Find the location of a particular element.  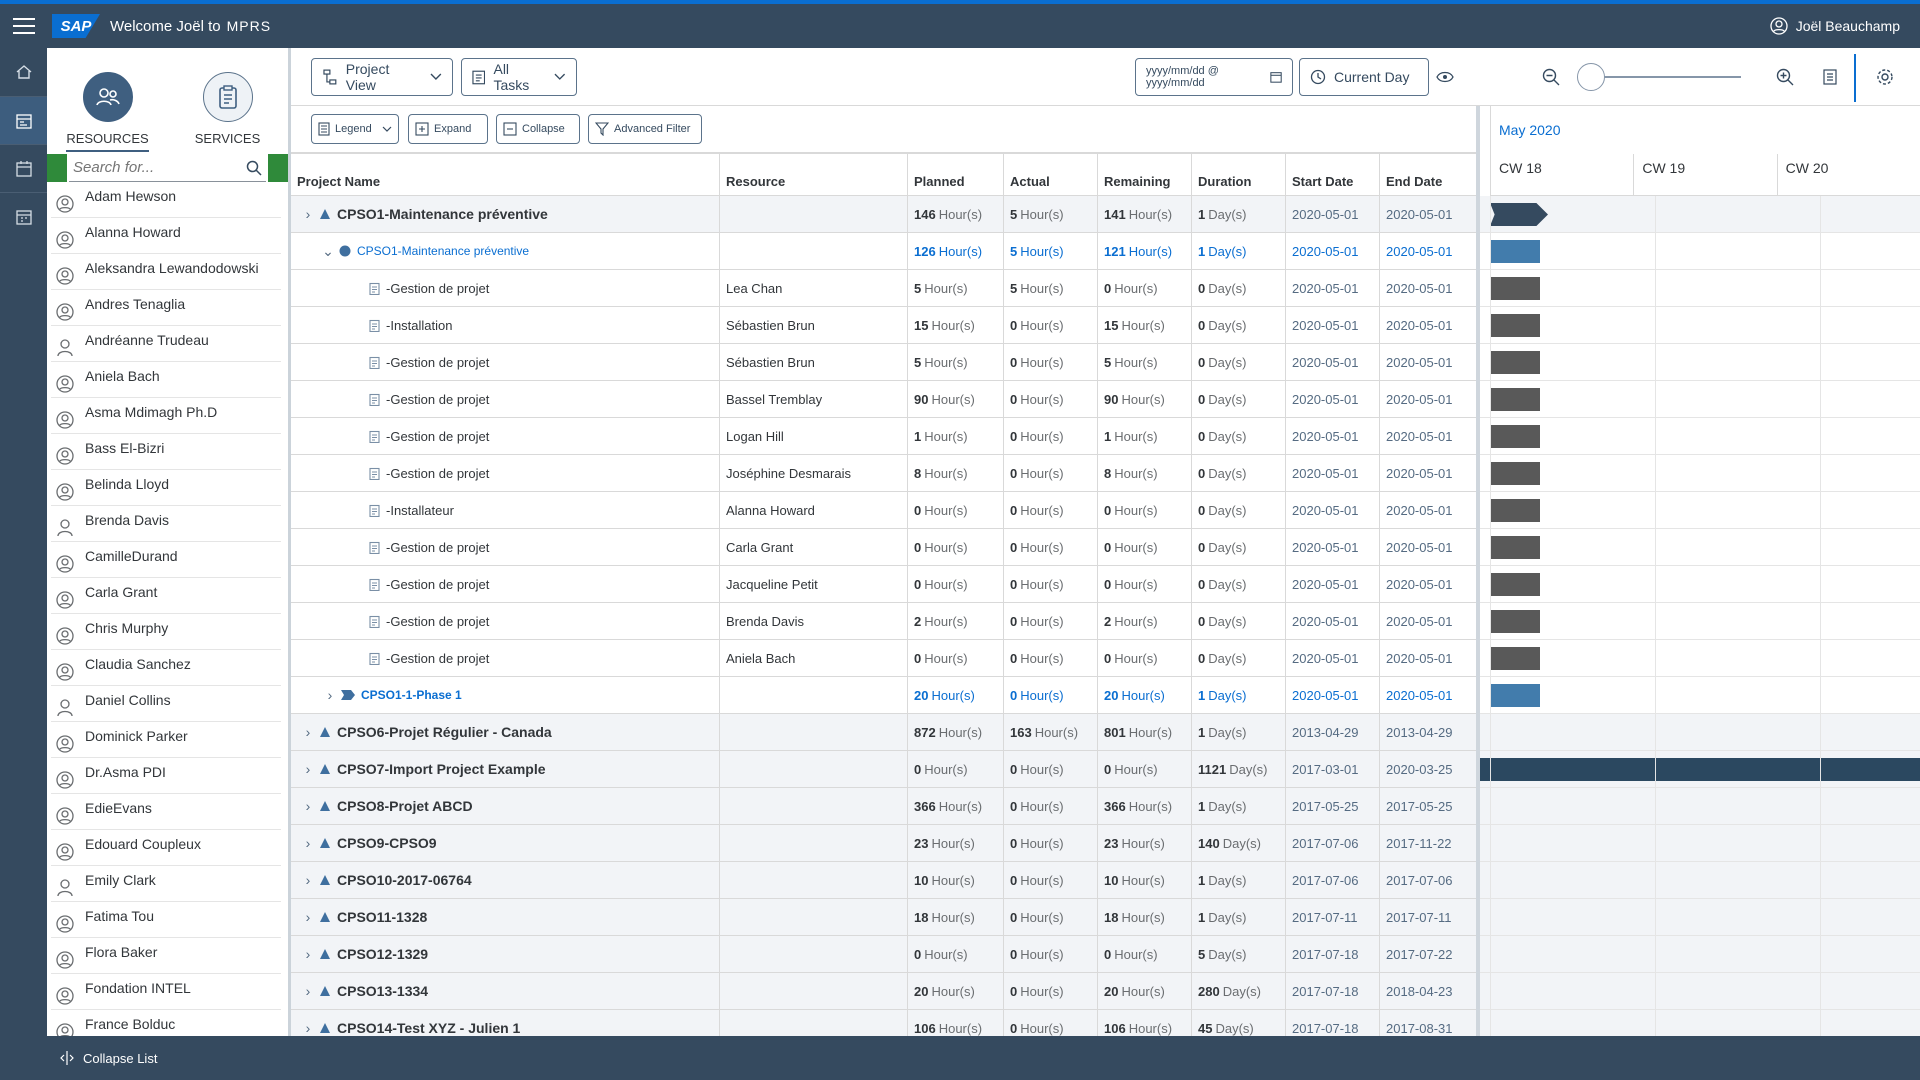

resource-item: Edouard Coupleux is located at coordinates (166, 848).